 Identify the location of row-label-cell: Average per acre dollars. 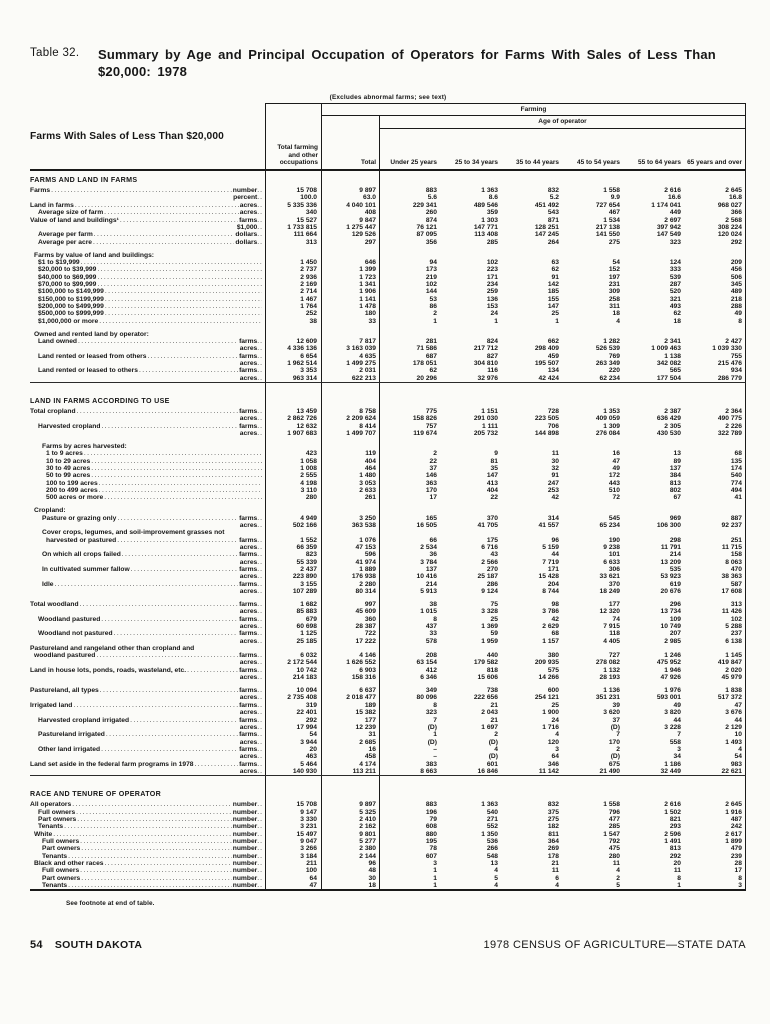
(147, 242).